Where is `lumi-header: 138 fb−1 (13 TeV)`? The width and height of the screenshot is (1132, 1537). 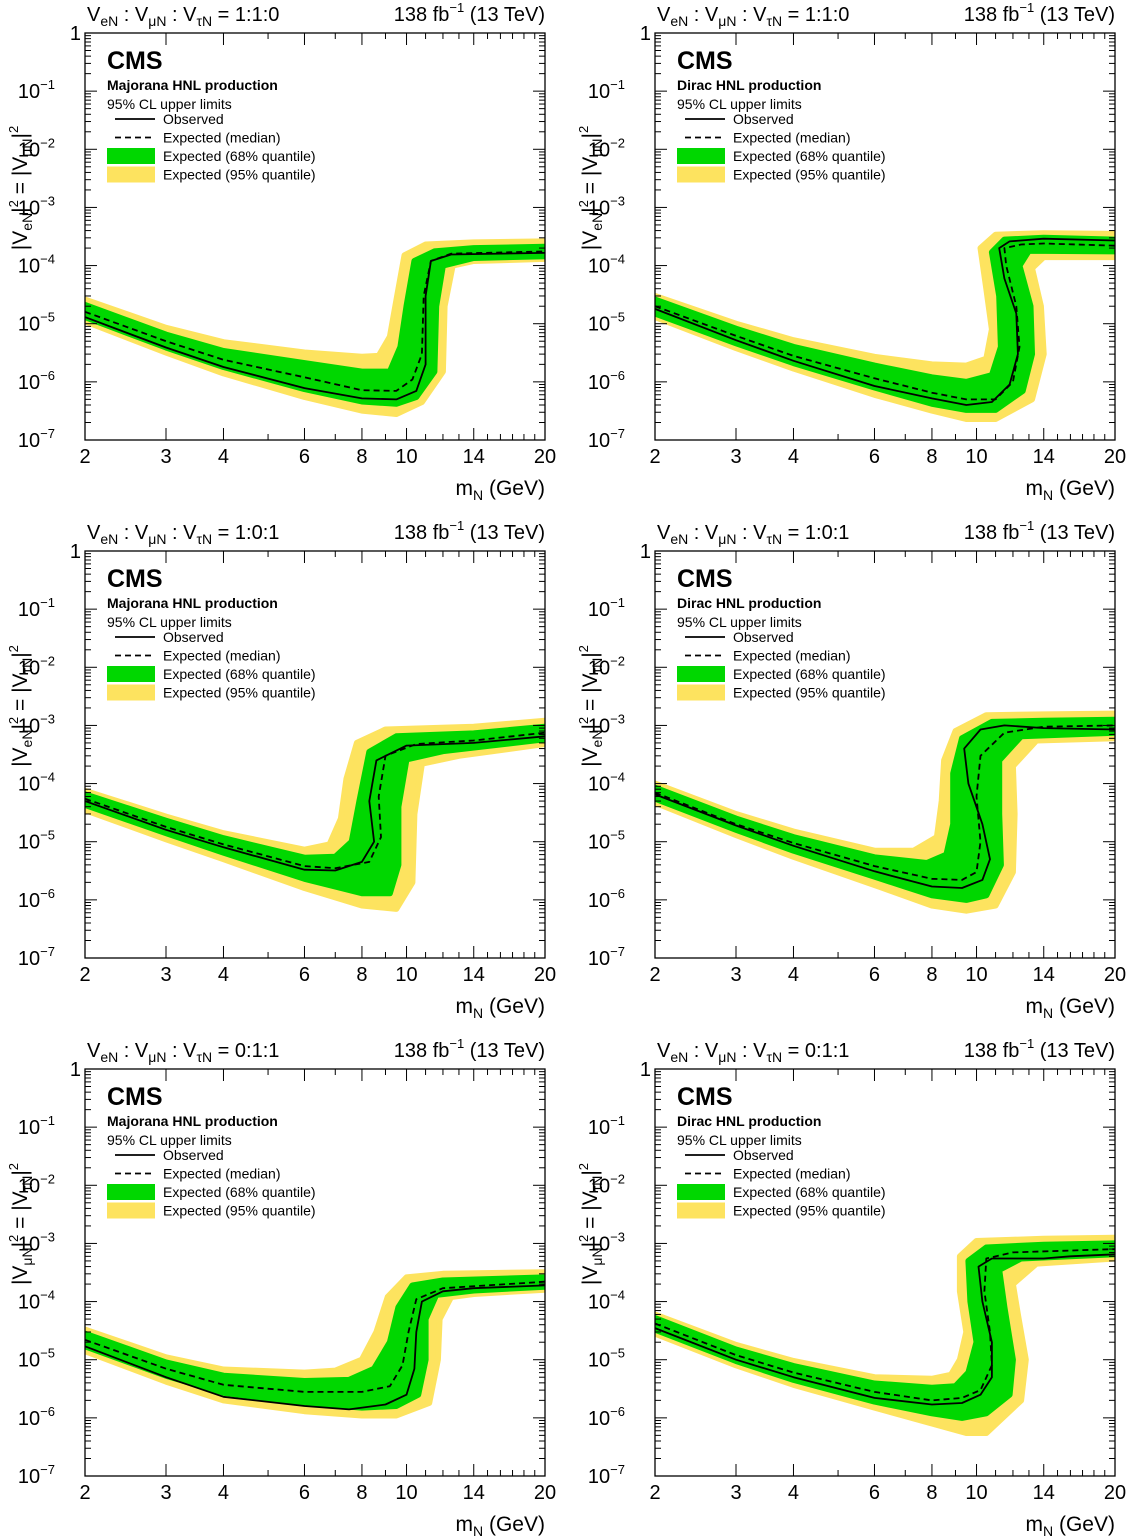 lumi-header: 138 fb−1 (13 TeV) is located at coordinates (469, 531).